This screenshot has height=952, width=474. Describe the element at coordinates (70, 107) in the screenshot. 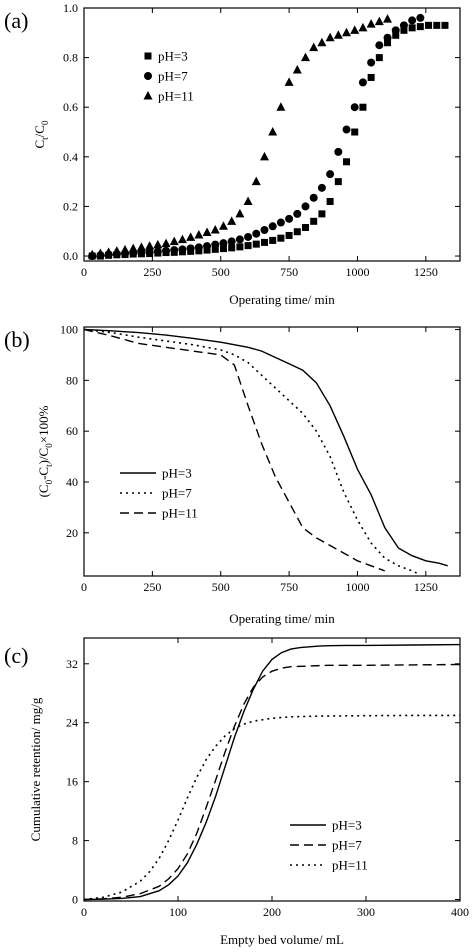

I see `y-tick-label: 0.6` at that location.